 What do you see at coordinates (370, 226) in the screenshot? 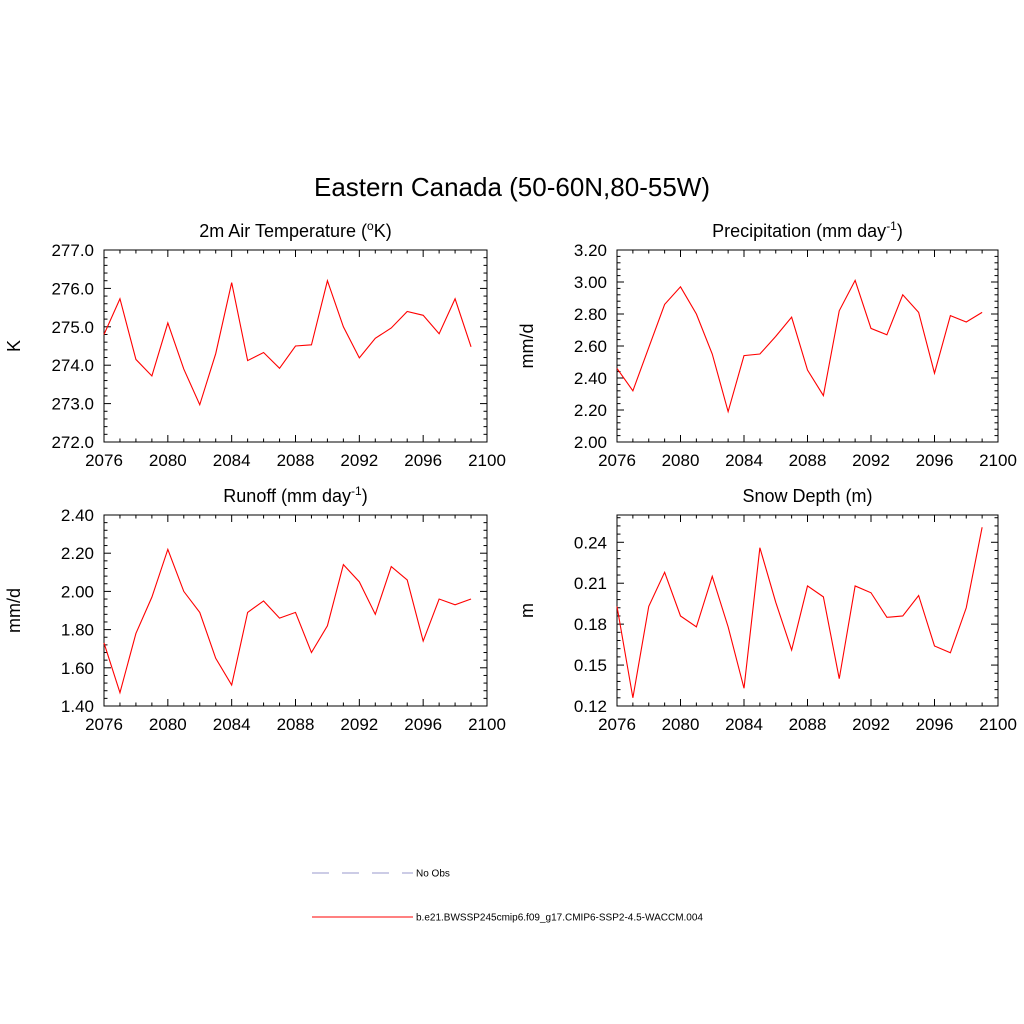
I see `panel-title-superscript: o` at bounding box center [370, 226].